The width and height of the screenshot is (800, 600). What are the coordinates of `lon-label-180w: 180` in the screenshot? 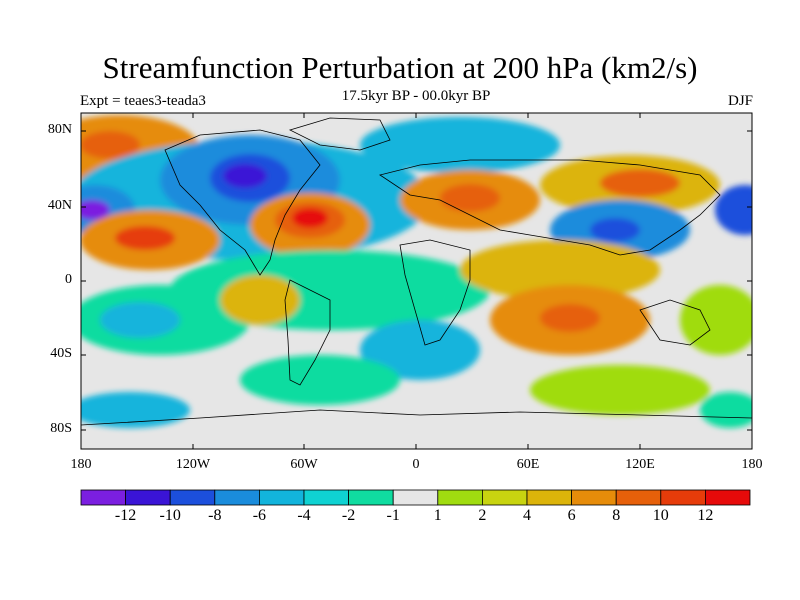 It's located at (81, 464).